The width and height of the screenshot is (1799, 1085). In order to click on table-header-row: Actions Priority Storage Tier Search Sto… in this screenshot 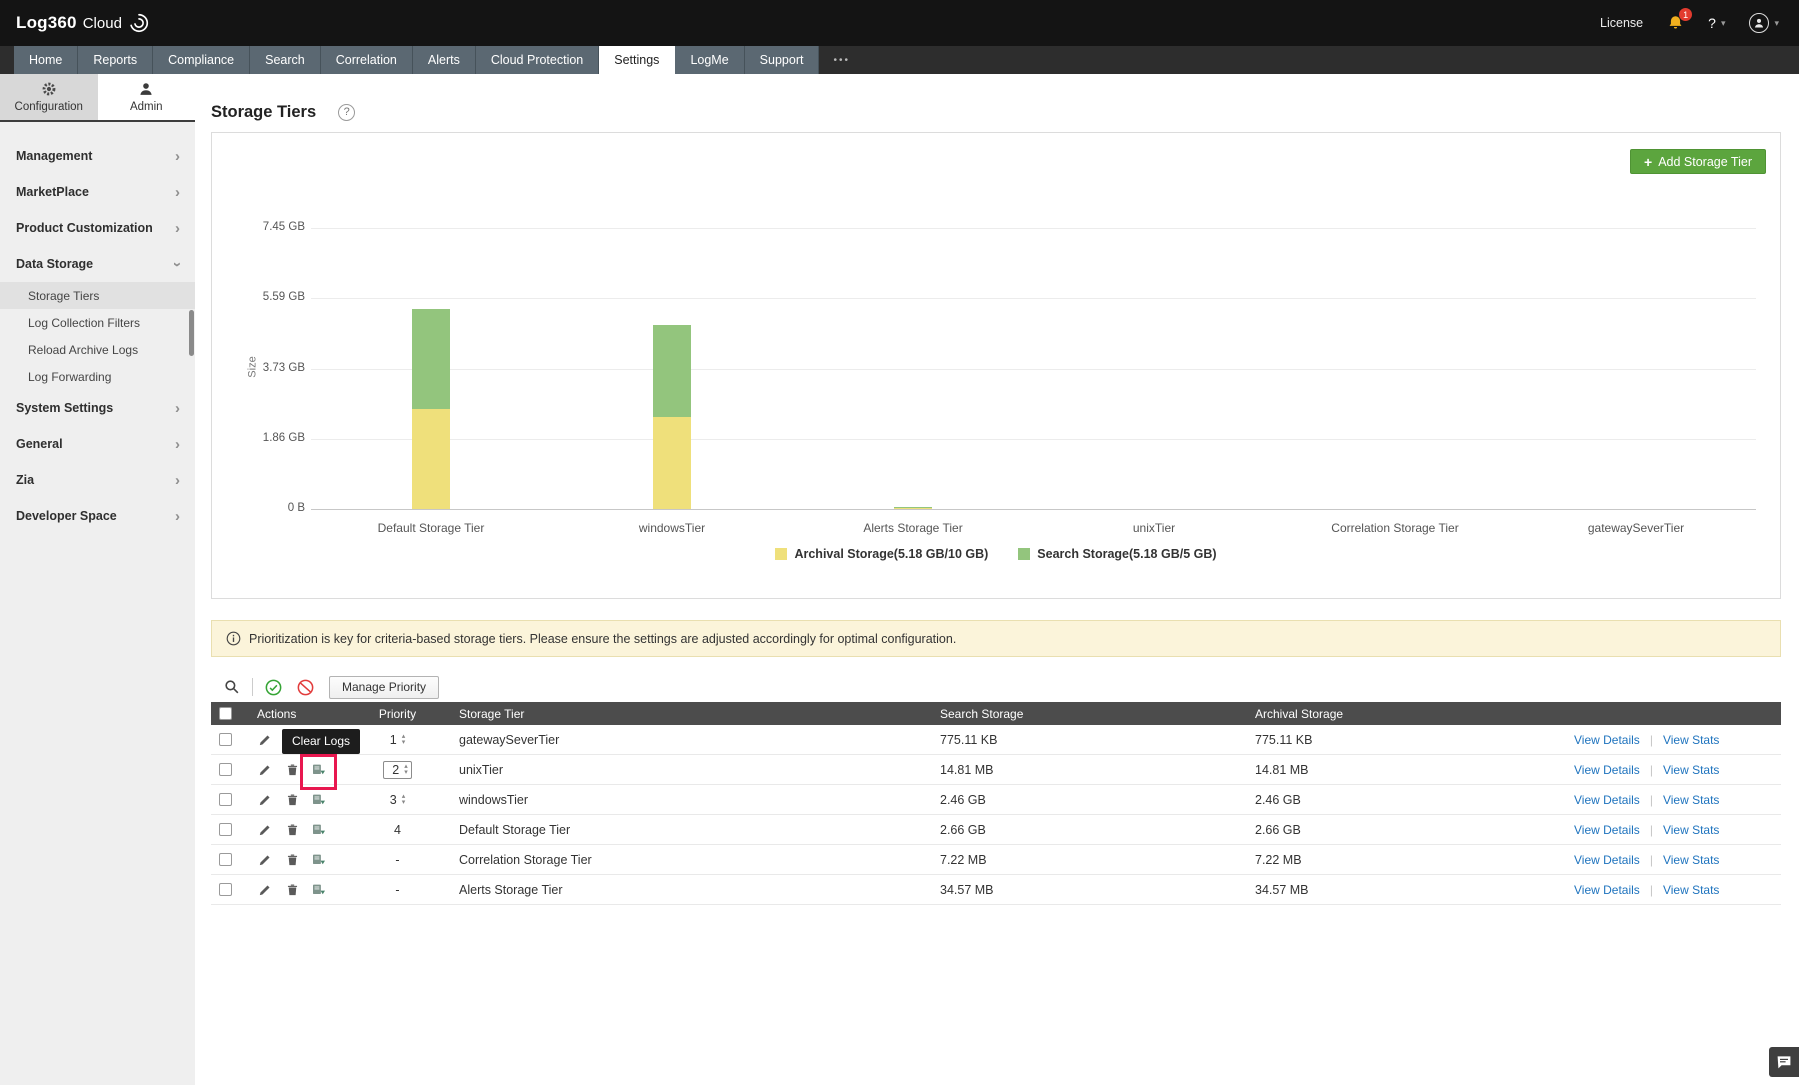, I will do `click(996, 713)`.